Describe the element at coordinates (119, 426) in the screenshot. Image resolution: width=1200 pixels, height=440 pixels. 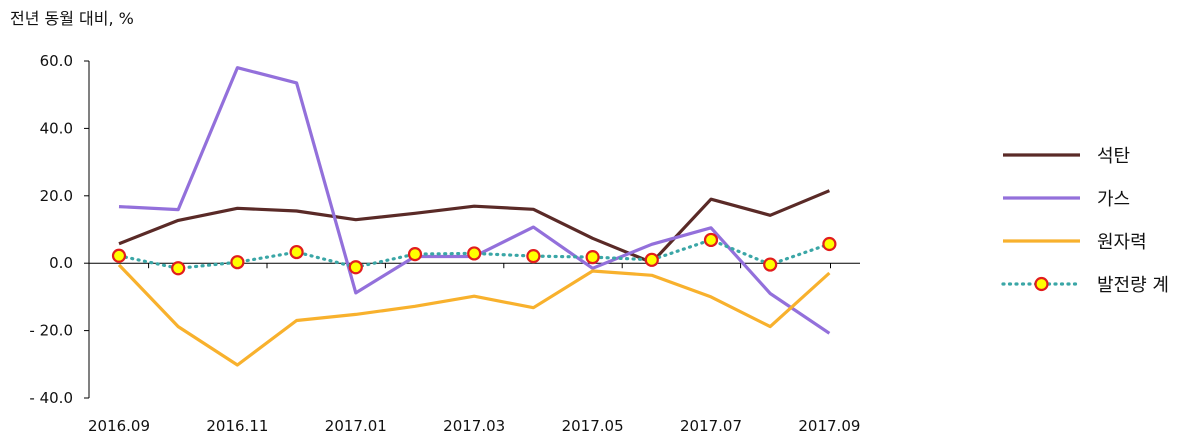
I see `x-tick-label: 2016.09` at that location.